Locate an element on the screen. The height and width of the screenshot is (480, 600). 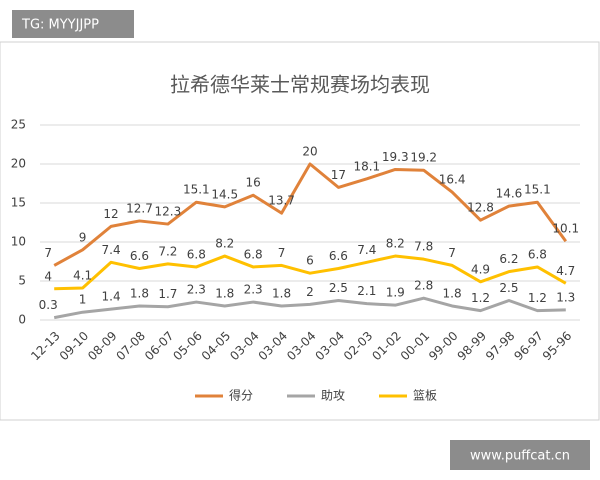
data-label: 19.2 is located at coordinates (423, 158).